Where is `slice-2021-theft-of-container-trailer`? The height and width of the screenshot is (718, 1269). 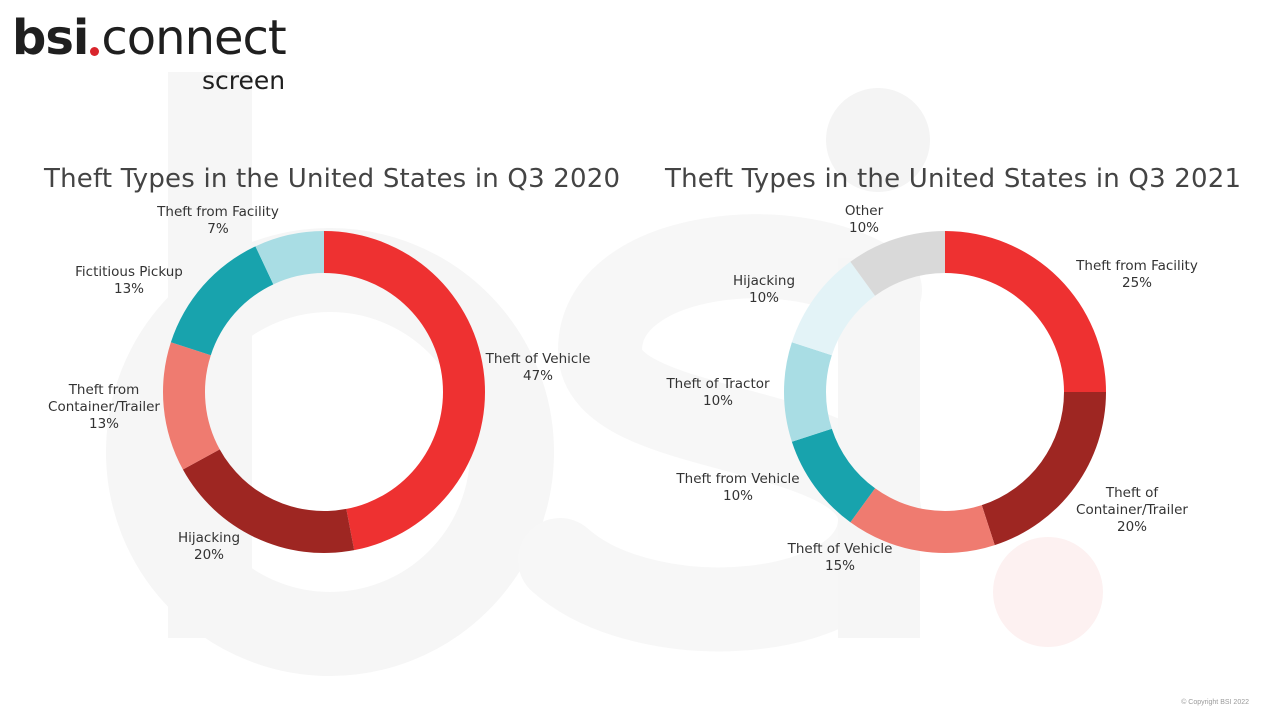 slice-2021-theft-of-container-trailer is located at coordinates (1043, 469).